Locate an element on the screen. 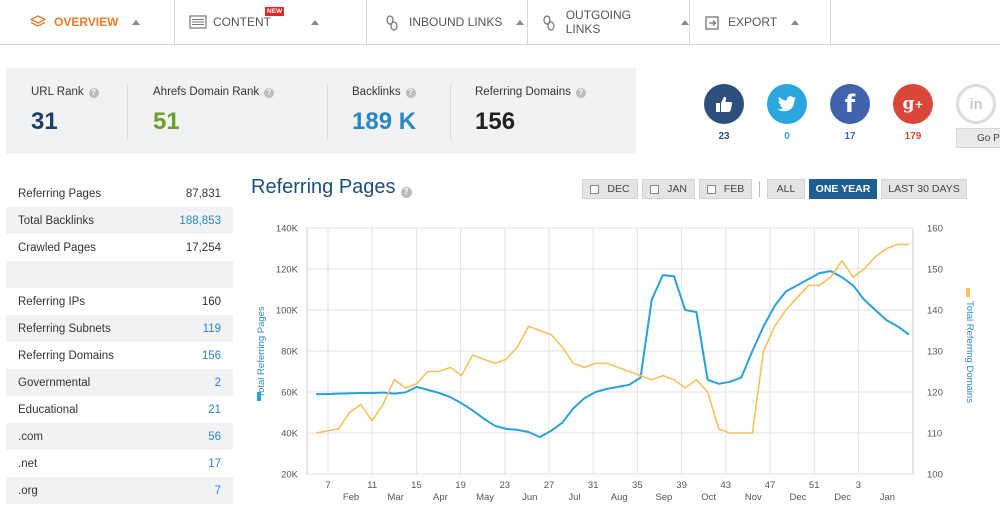  stats-row: Total Backlinks 188,853 is located at coordinates (119, 220).